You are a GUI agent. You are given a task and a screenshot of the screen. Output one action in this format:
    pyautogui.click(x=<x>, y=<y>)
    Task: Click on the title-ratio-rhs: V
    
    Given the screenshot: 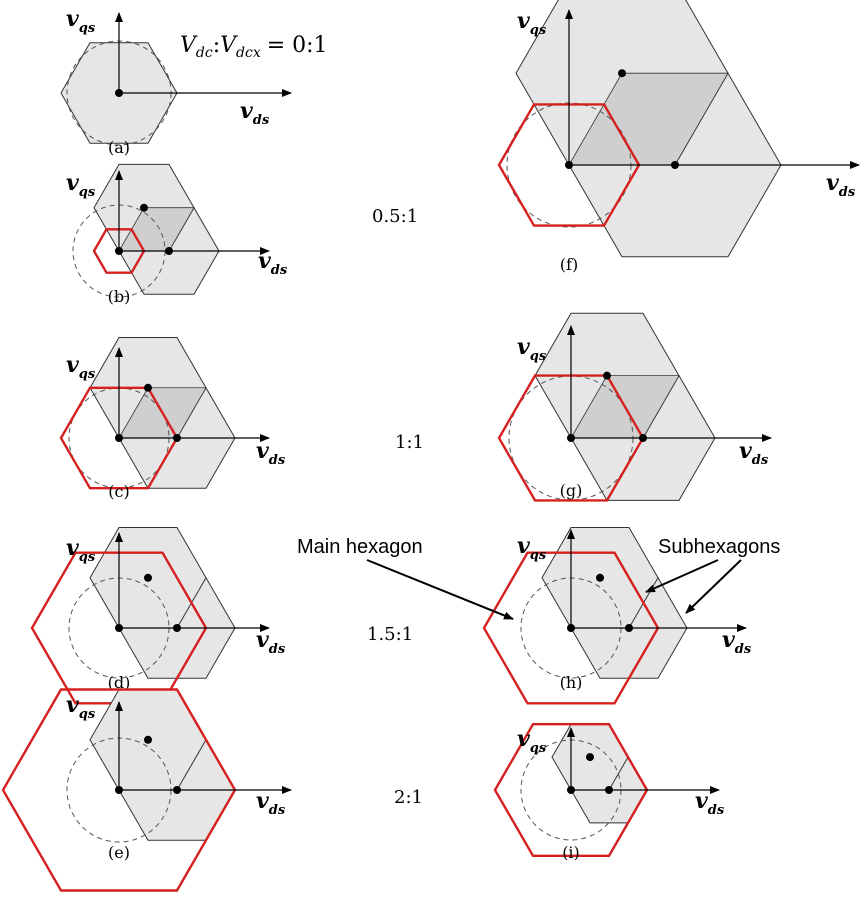 What is the action you would take?
    pyautogui.click(x=229, y=45)
    